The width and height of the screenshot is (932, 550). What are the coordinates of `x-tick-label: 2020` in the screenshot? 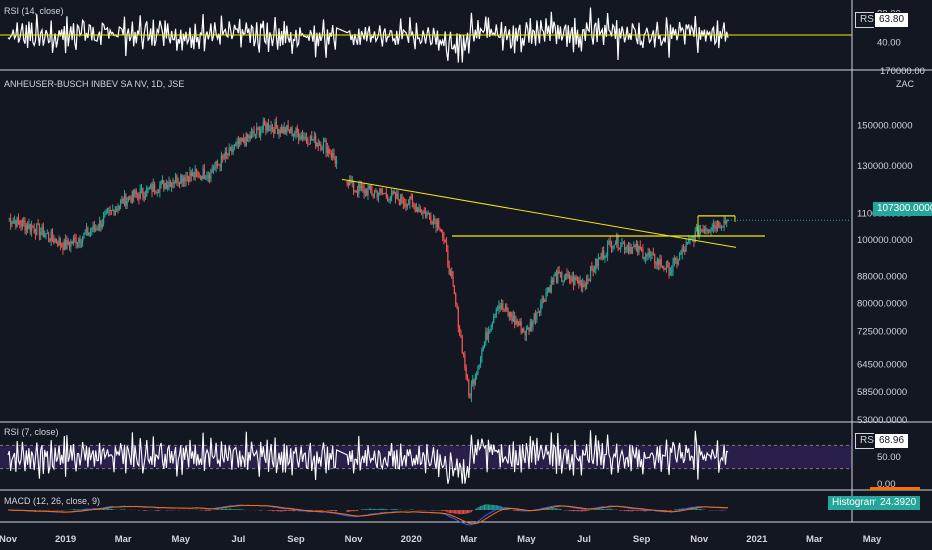 It's located at (411, 539).